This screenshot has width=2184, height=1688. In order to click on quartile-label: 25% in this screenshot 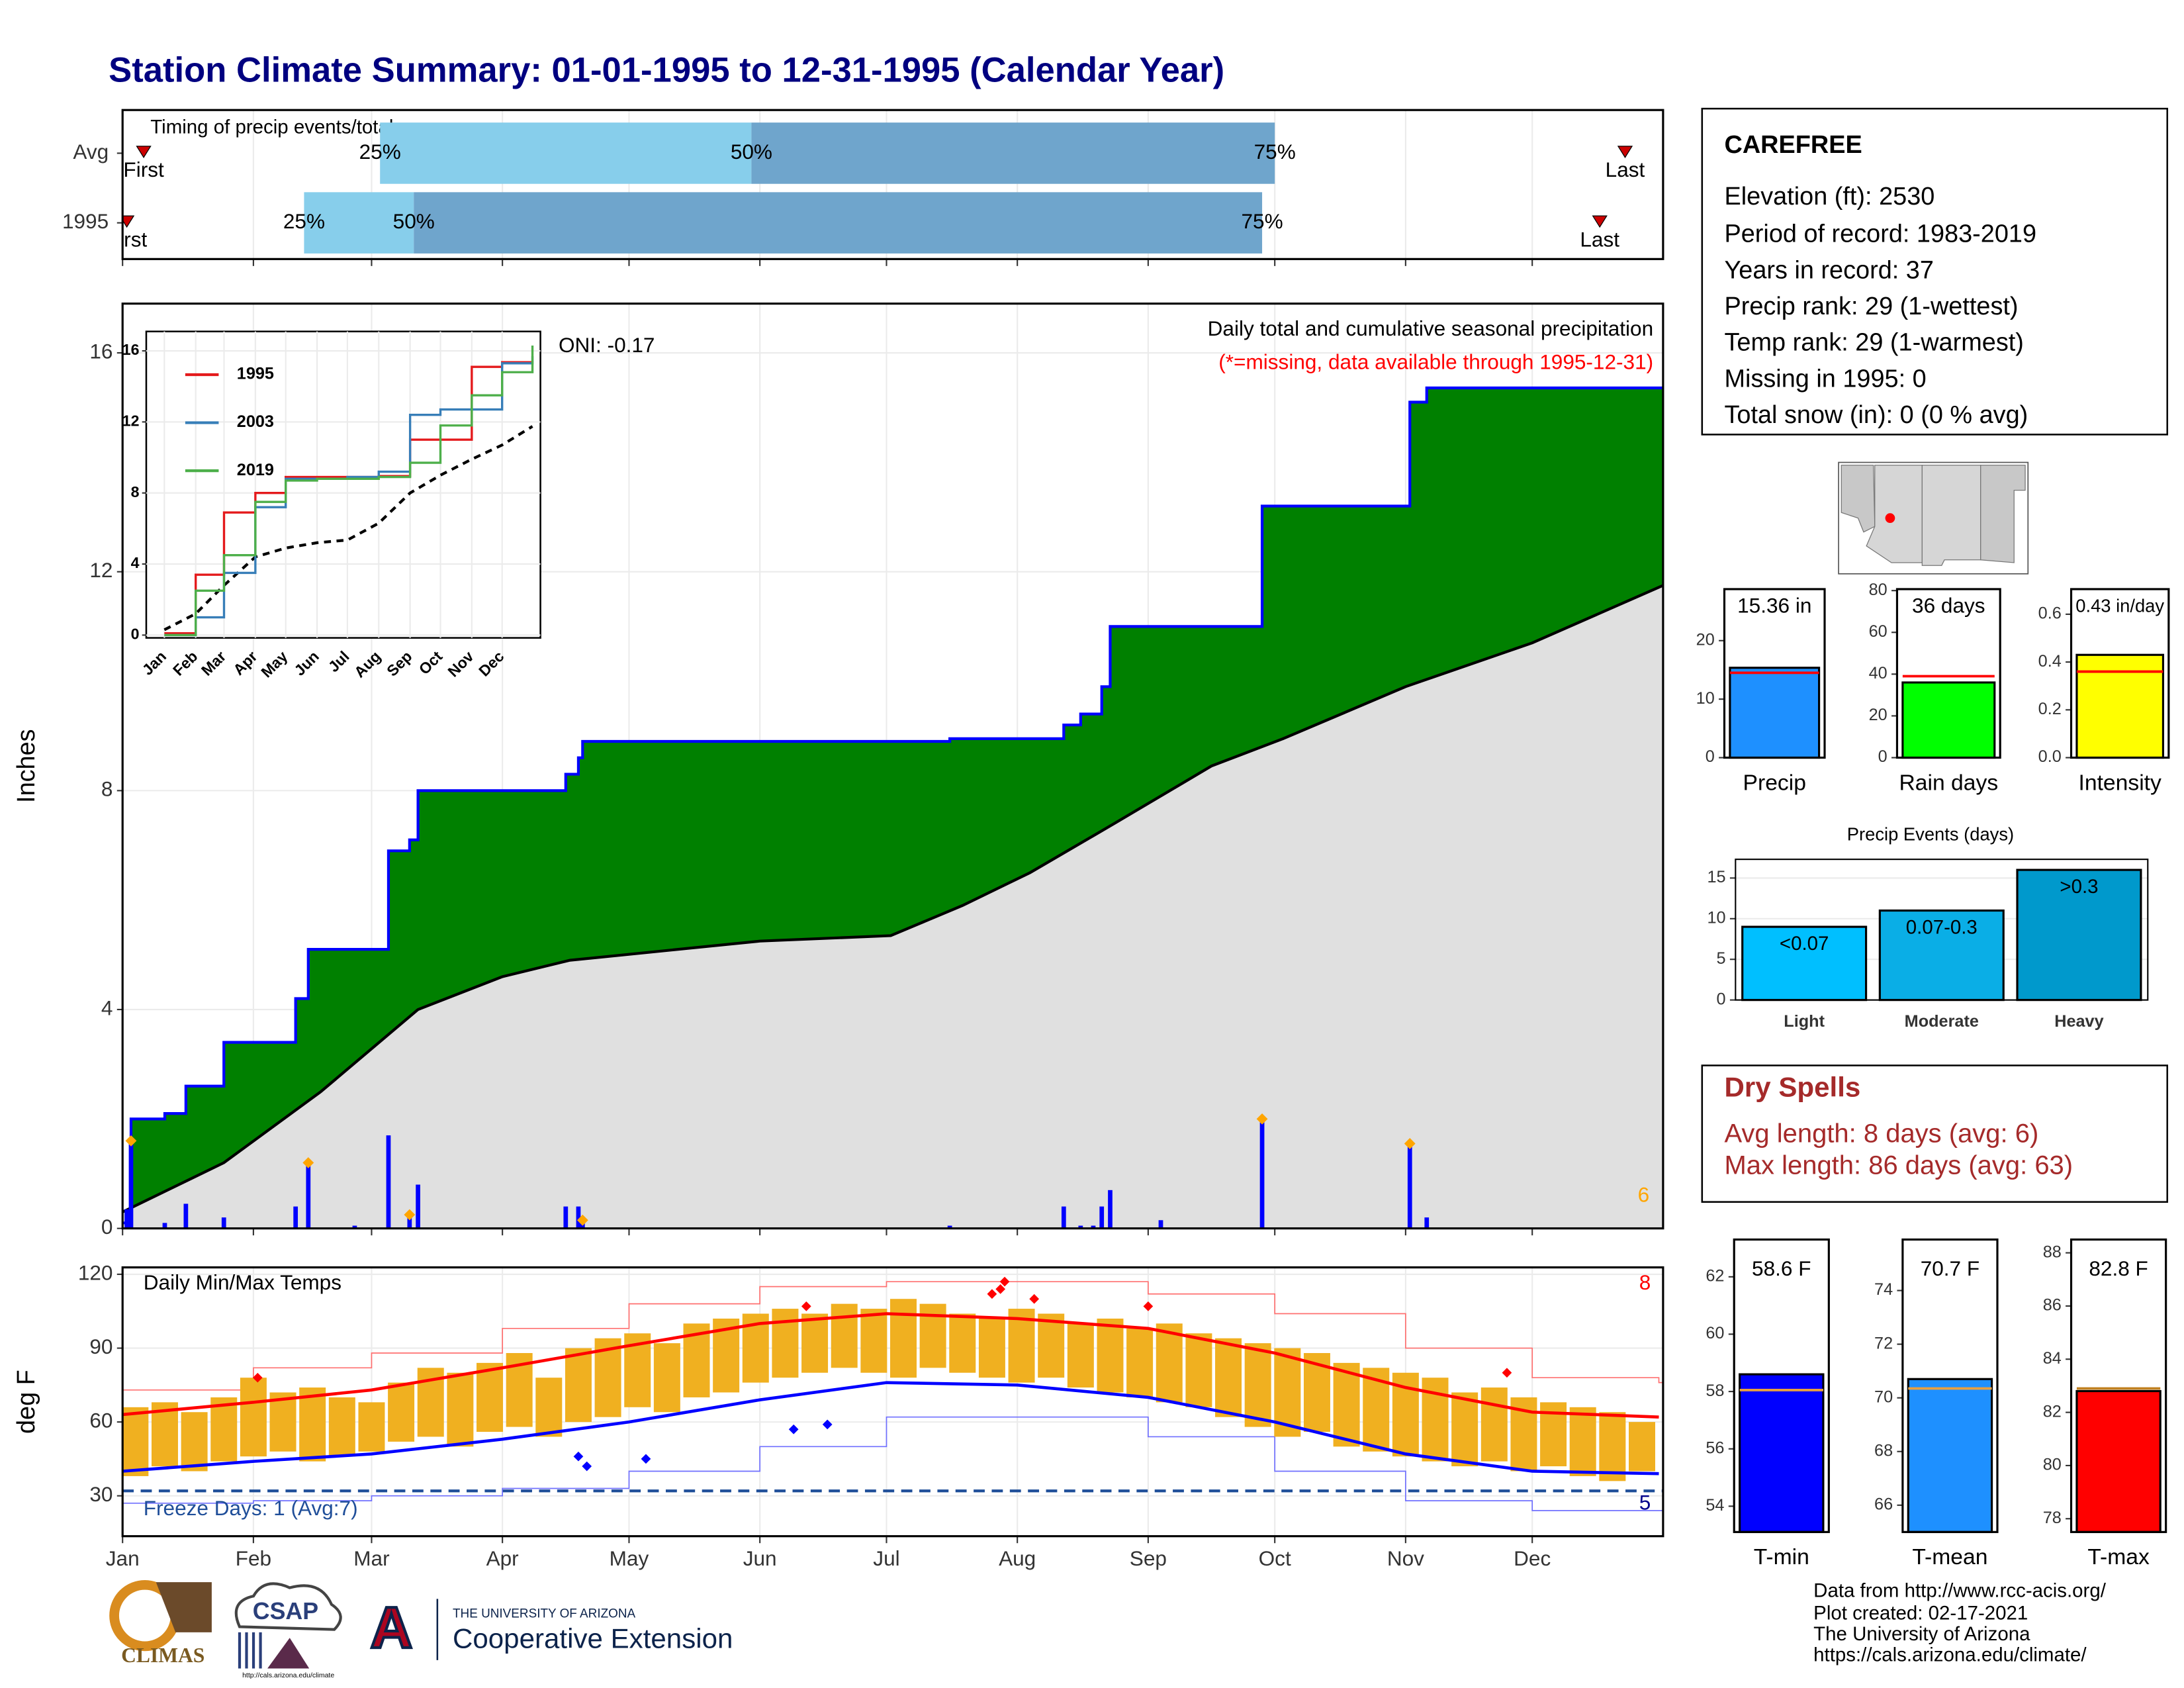, I will do `click(380, 152)`.